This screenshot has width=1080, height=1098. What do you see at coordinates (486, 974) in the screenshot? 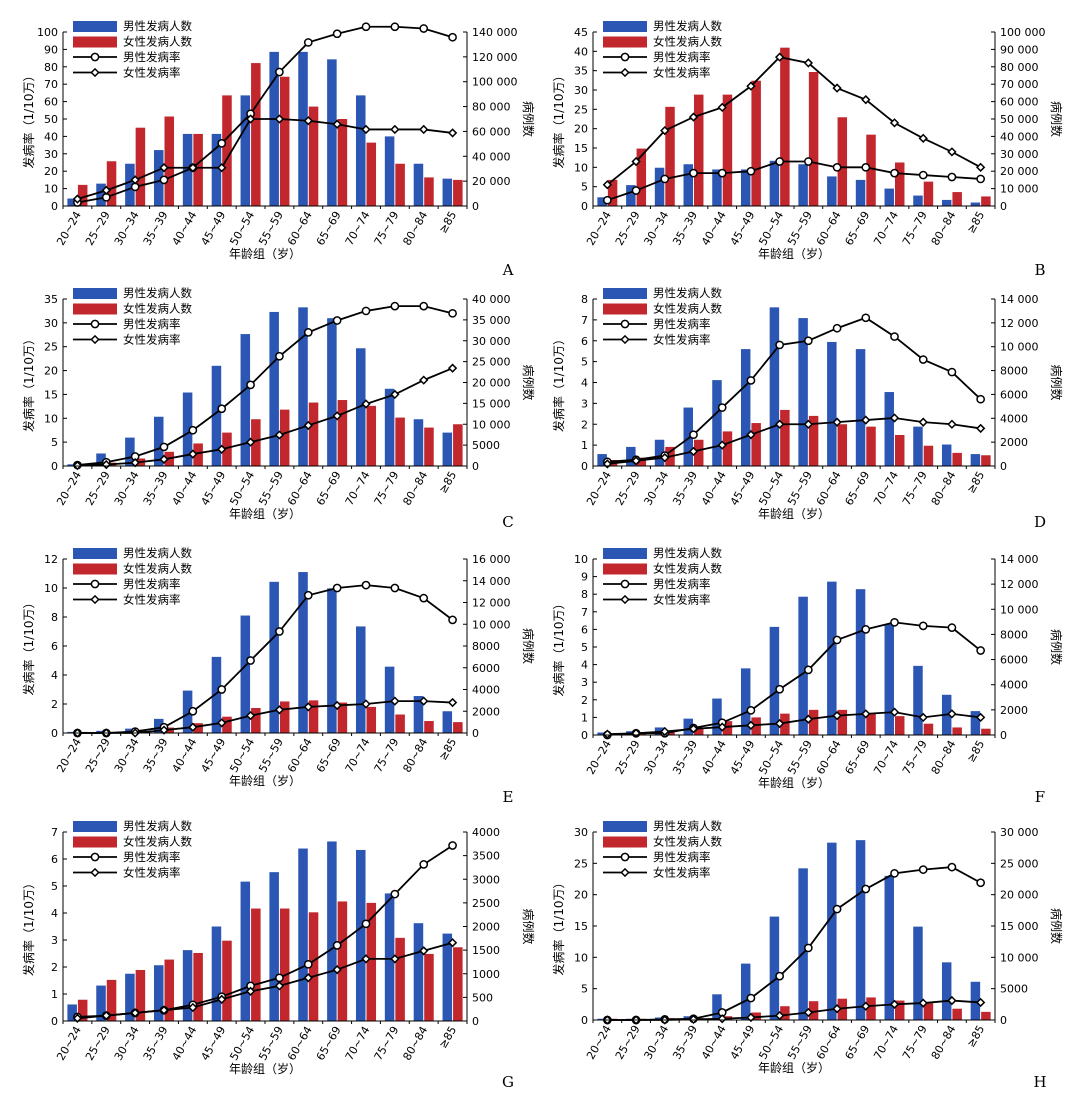
I see `right-tick-label: 1000` at bounding box center [486, 974].